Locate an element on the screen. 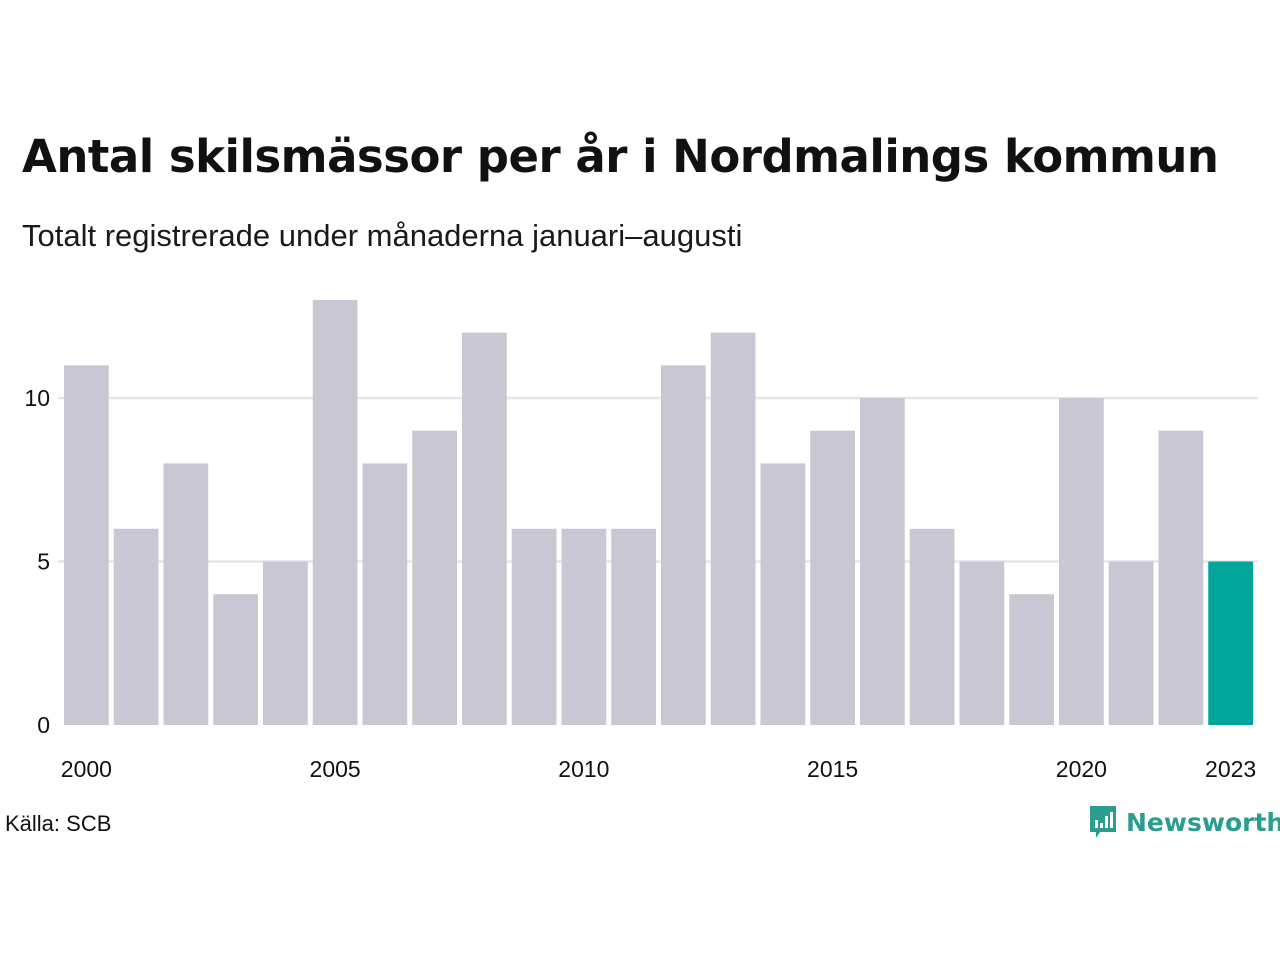 The height and width of the screenshot is (960, 1280). bar-chart-speech-bubble-icon is located at coordinates (1103, 822).